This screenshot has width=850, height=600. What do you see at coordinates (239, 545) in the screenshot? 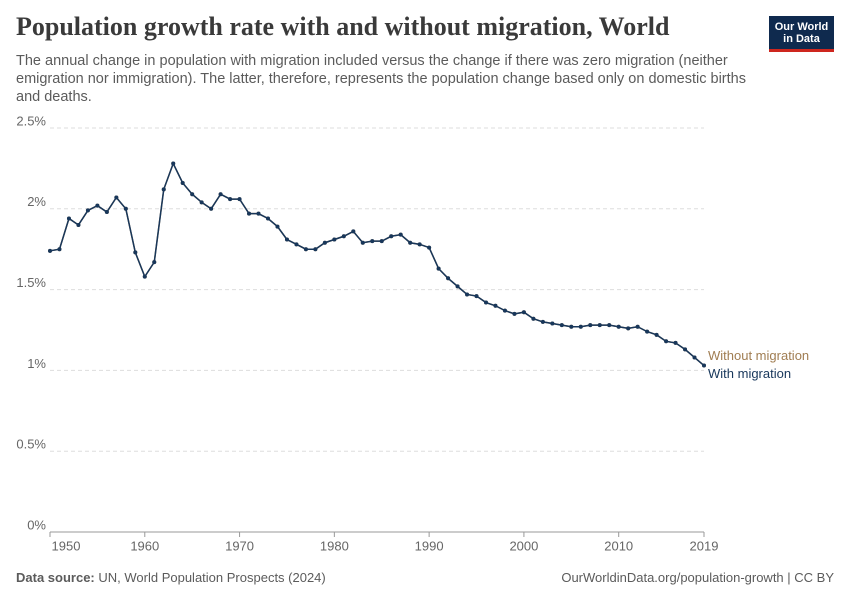
I see `x-tick-label: 1970` at bounding box center [239, 545].